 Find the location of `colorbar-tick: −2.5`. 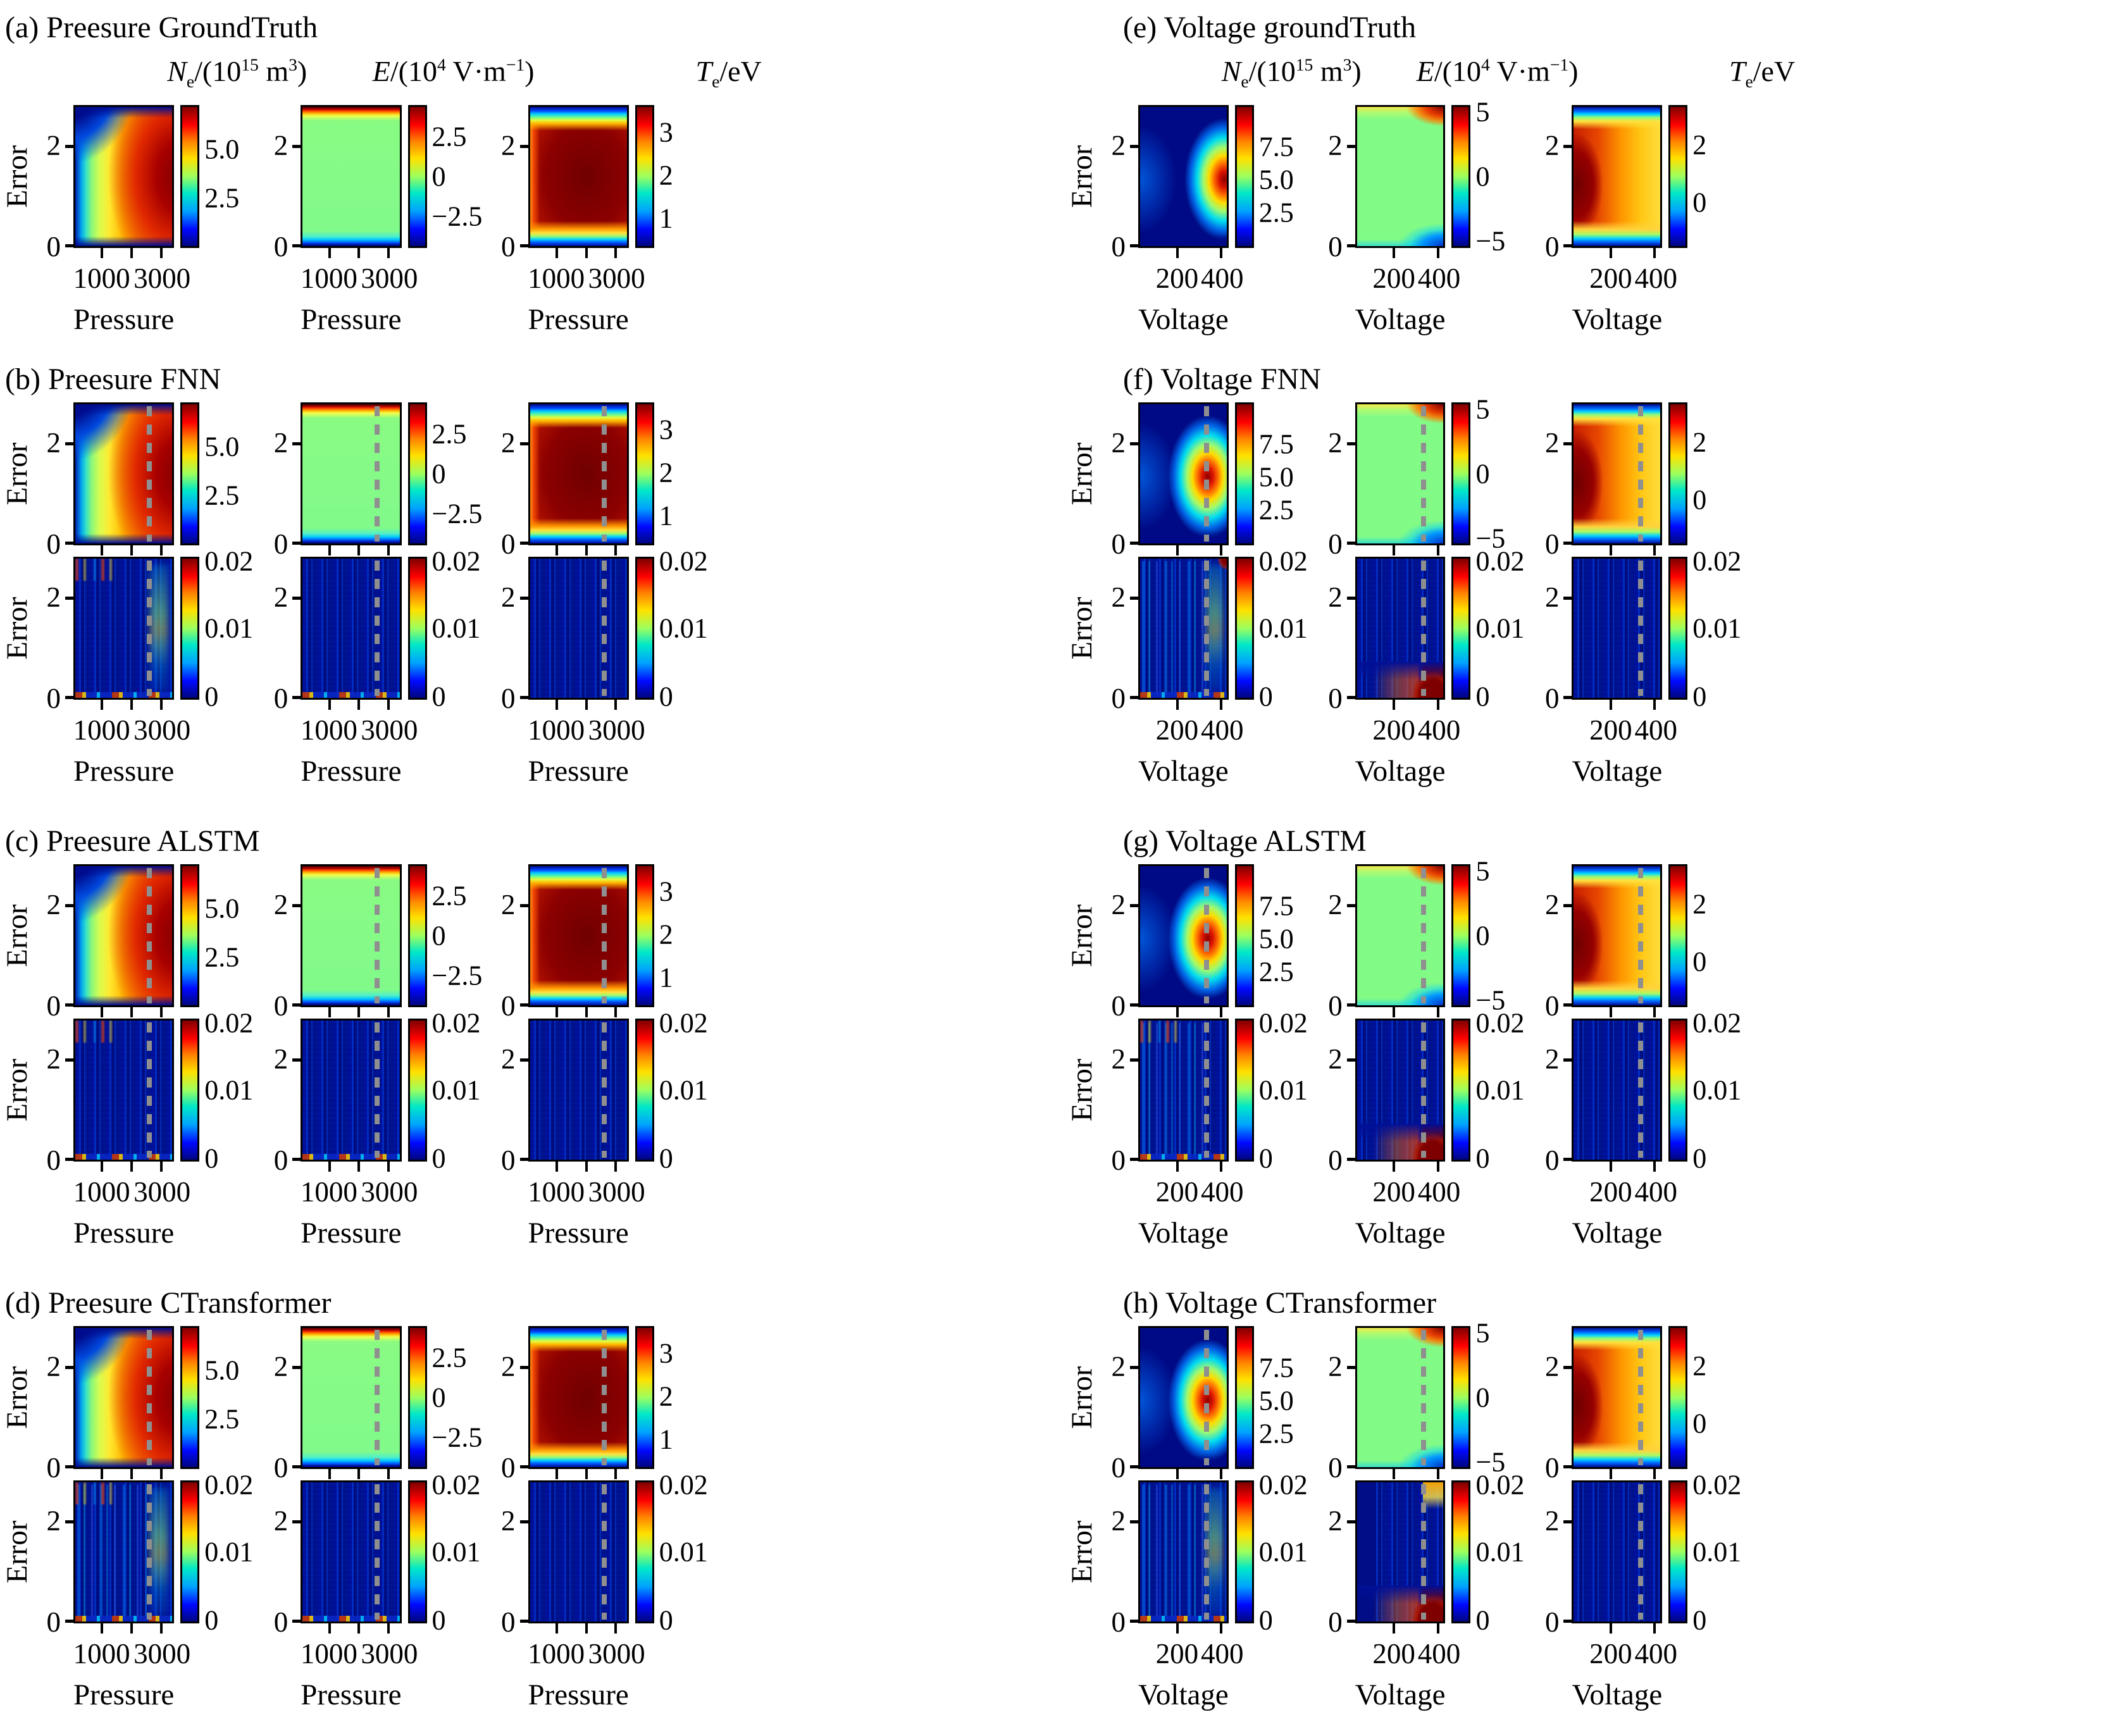

colorbar-tick: −2.5 is located at coordinates (457, 216).